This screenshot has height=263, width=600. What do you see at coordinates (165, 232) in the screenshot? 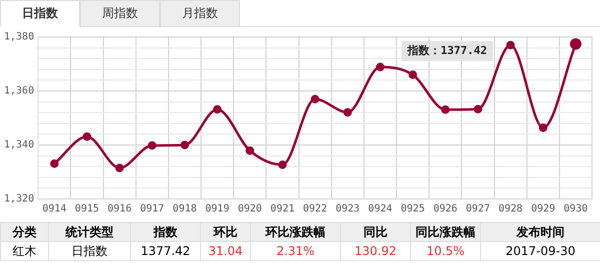
I see `text: 指数` at bounding box center [165, 232].